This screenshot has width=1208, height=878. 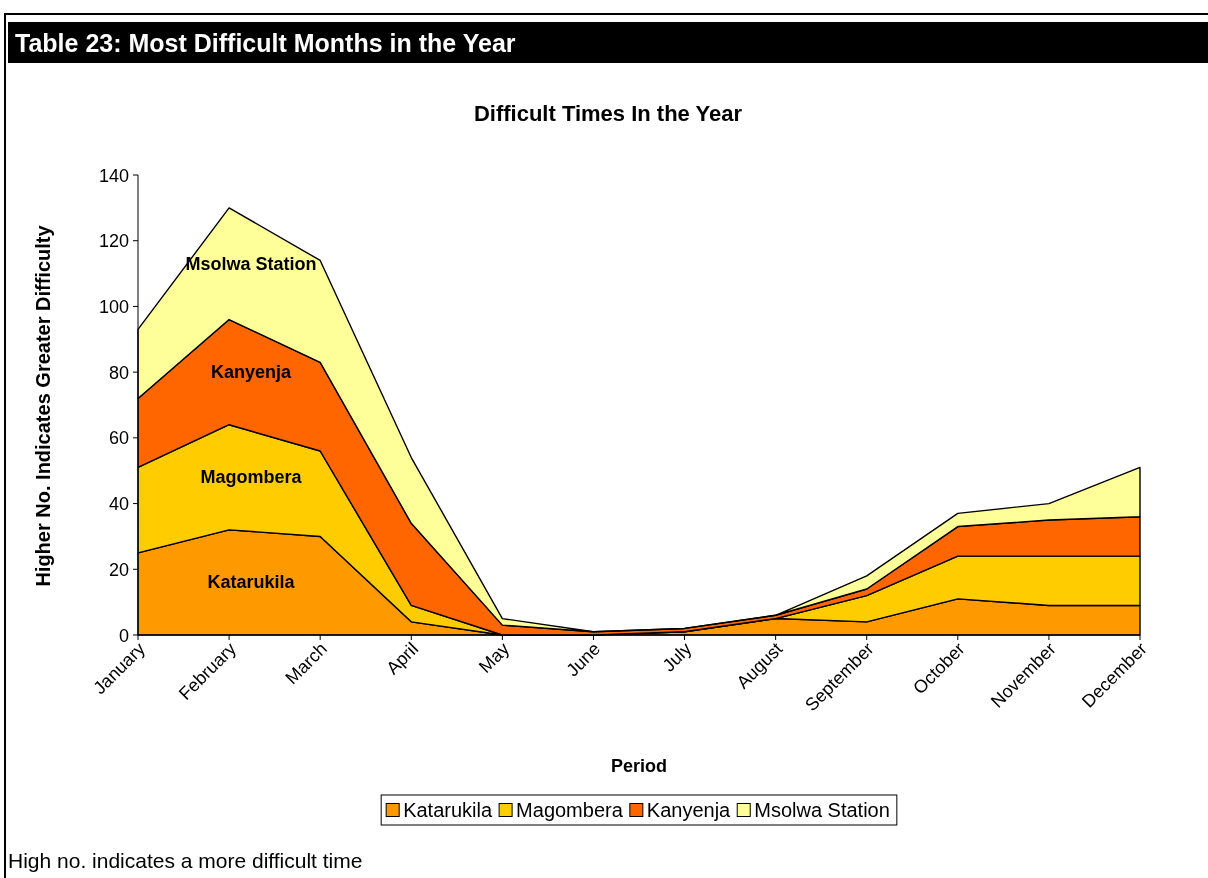 What do you see at coordinates (113, 241) in the screenshot?
I see `y-tick-label: 120` at bounding box center [113, 241].